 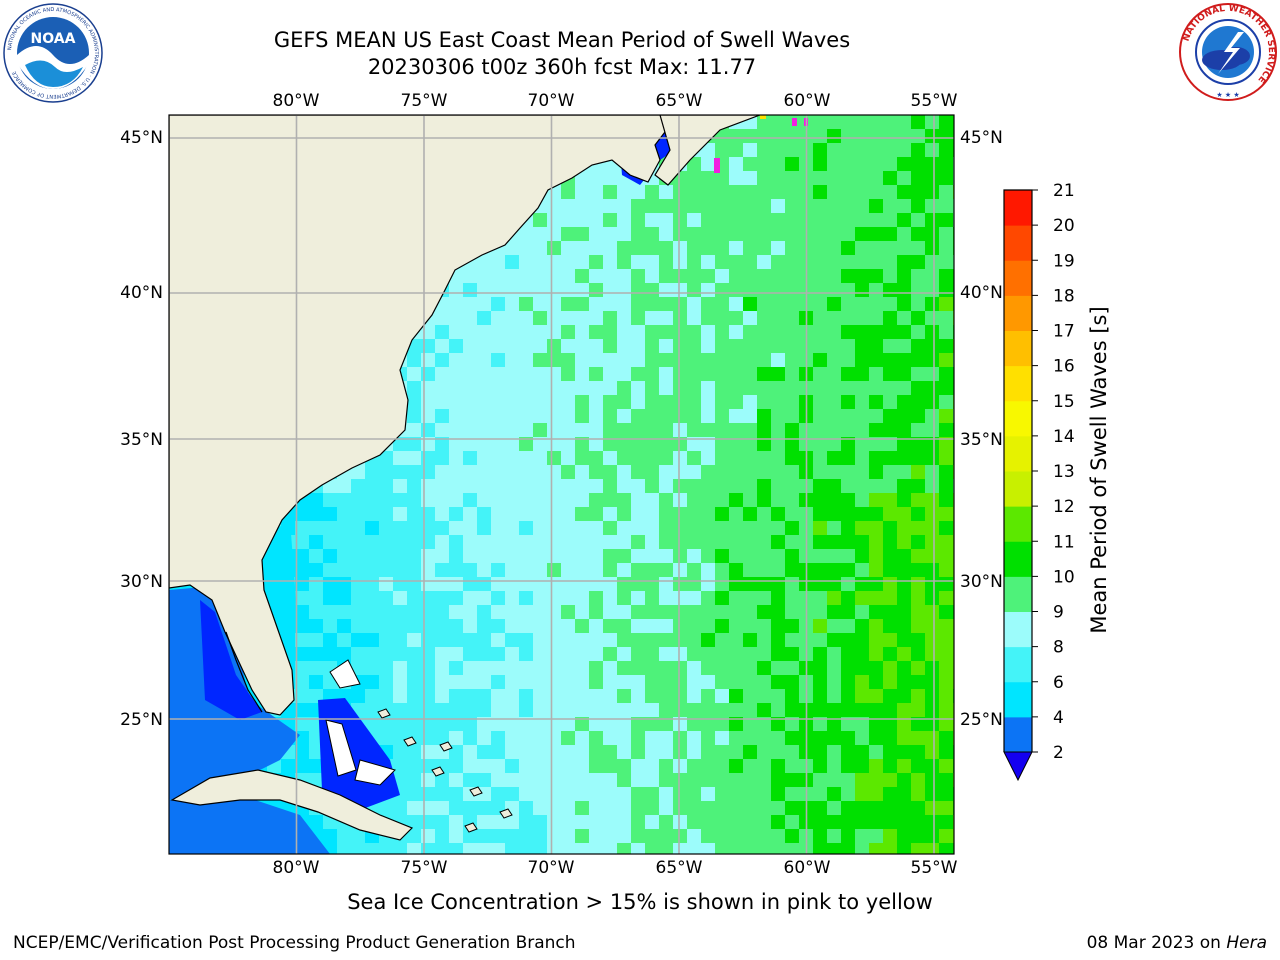 I want to click on lat-label-right-35n: 35°N, so click(x=981, y=440).